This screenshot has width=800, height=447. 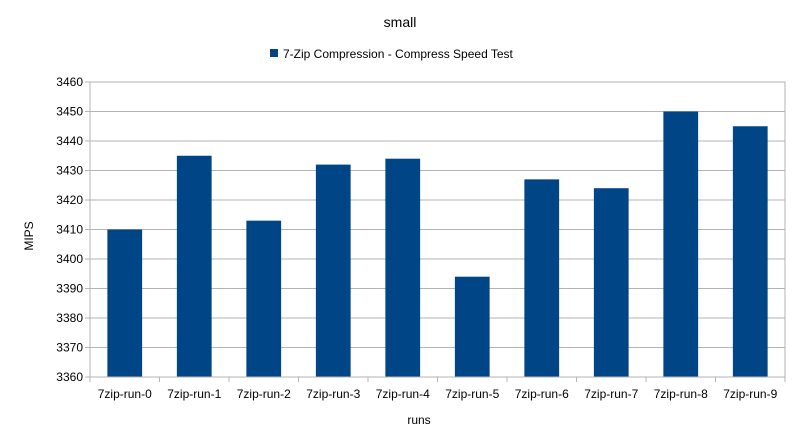 I want to click on y-tick-label: 3430, so click(x=69, y=171).